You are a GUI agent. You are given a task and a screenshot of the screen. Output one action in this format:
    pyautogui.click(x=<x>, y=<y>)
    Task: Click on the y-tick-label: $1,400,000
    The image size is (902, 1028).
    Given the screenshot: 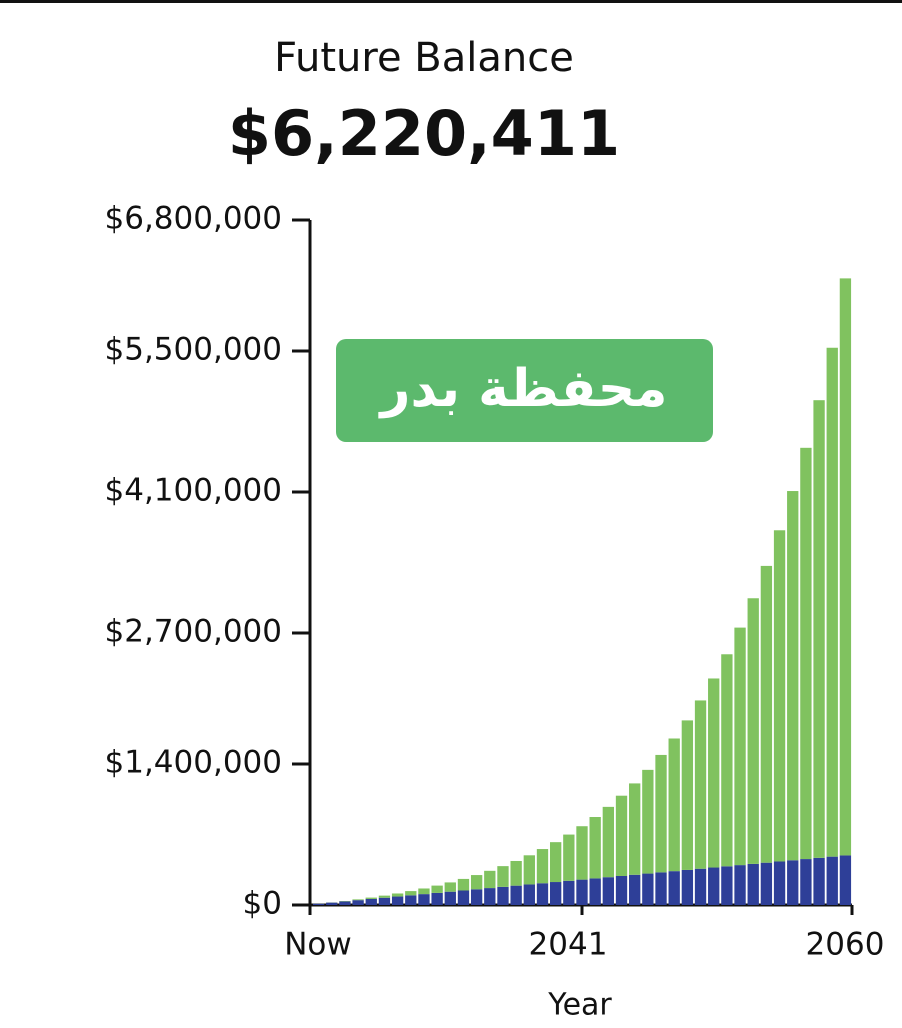 What is the action you would take?
    pyautogui.click(x=194, y=762)
    